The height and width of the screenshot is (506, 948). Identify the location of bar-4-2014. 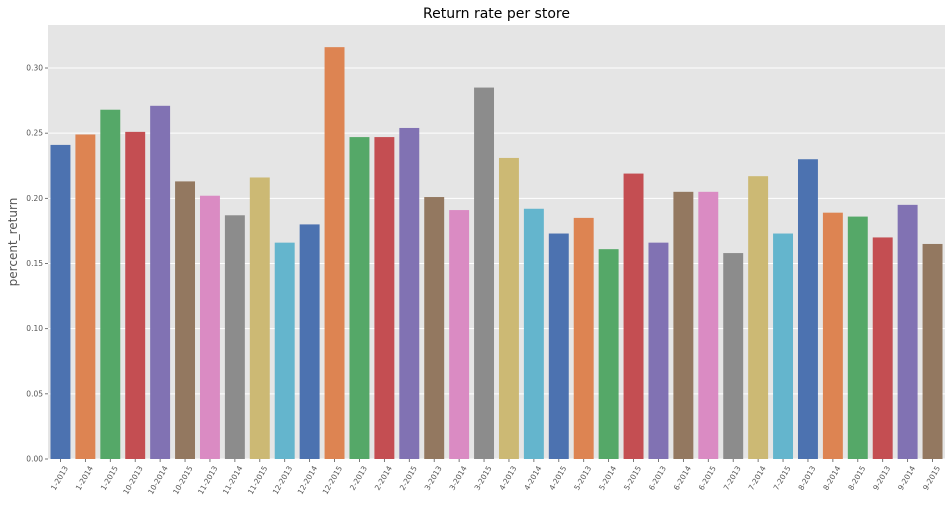
(533, 333).